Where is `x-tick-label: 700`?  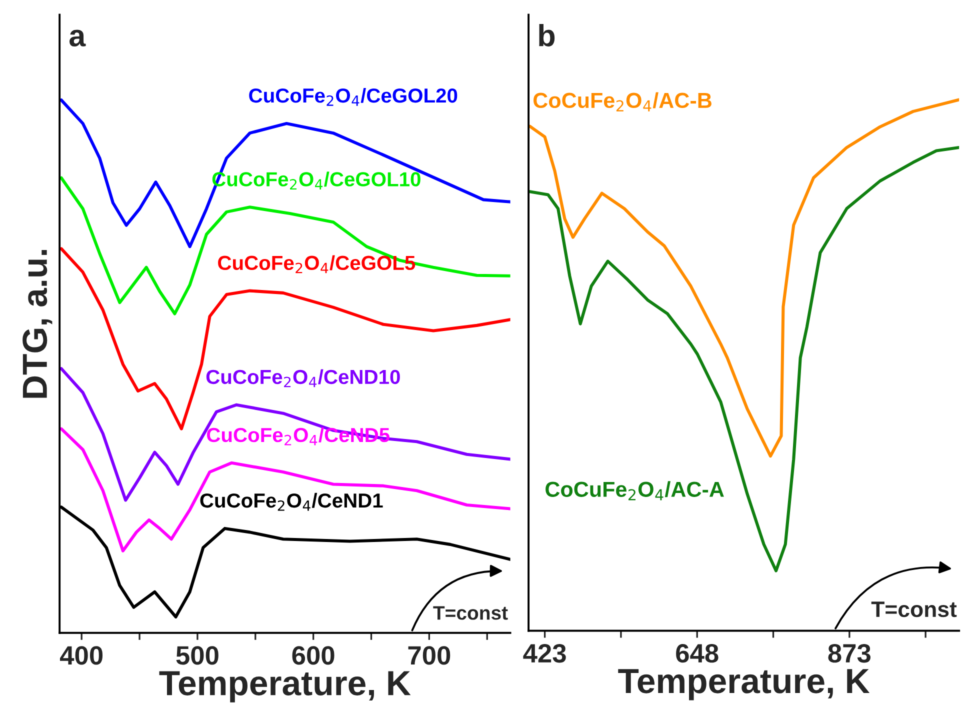 x-tick-label: 700 is located at coordinates (429, 655).